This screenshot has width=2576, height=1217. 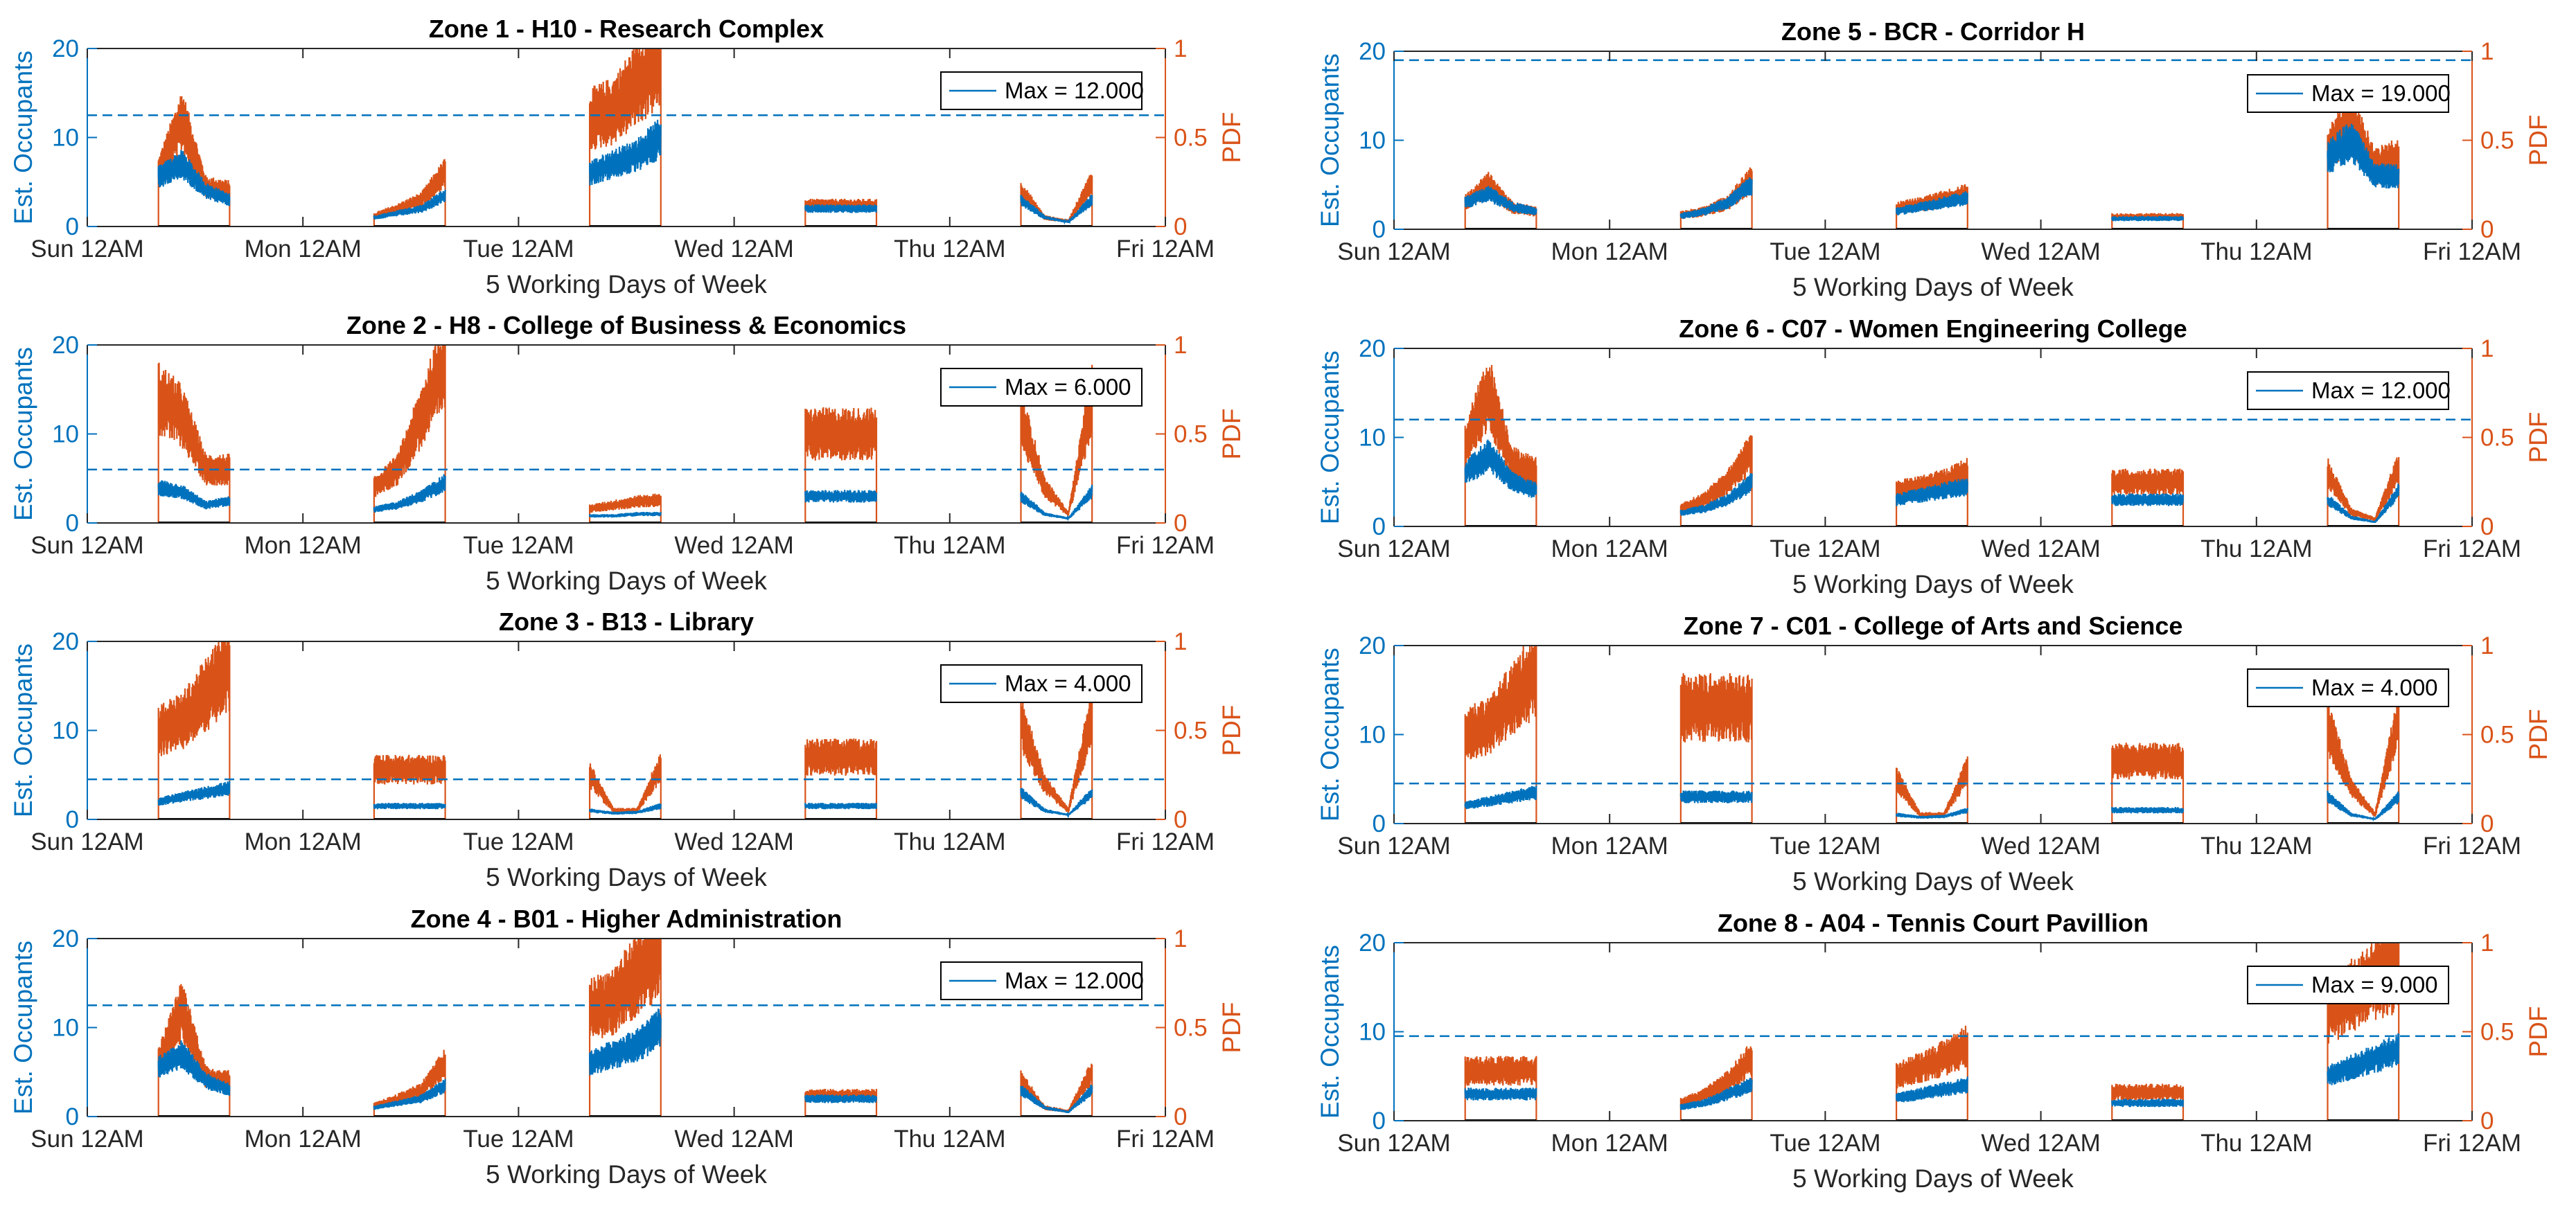 I want to click on chart-title: Zone 3 - B13 - Library, so click(x=626, y=621).